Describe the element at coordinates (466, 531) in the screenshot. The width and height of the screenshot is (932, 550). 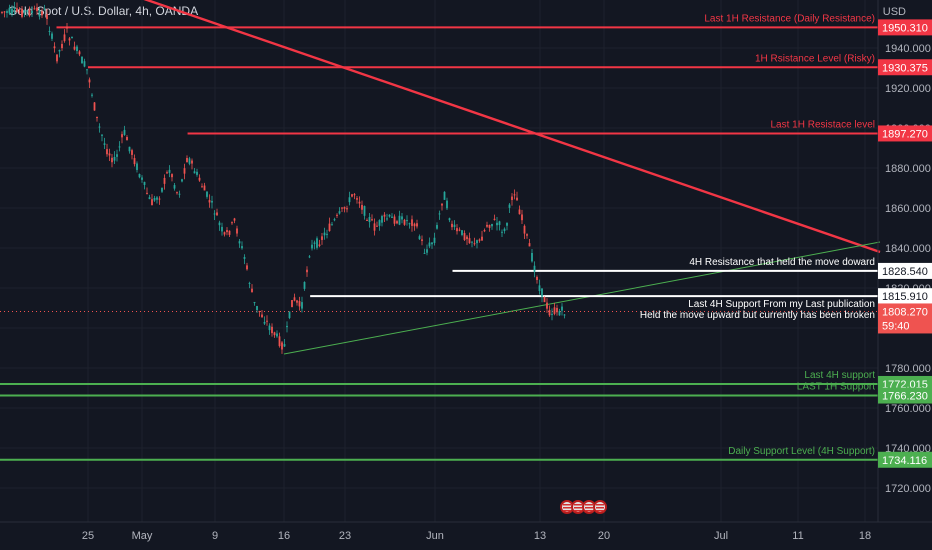
I see `time-axis: 25 May 9 16 23 Jun 13 20 Jul 11 18` at that location.